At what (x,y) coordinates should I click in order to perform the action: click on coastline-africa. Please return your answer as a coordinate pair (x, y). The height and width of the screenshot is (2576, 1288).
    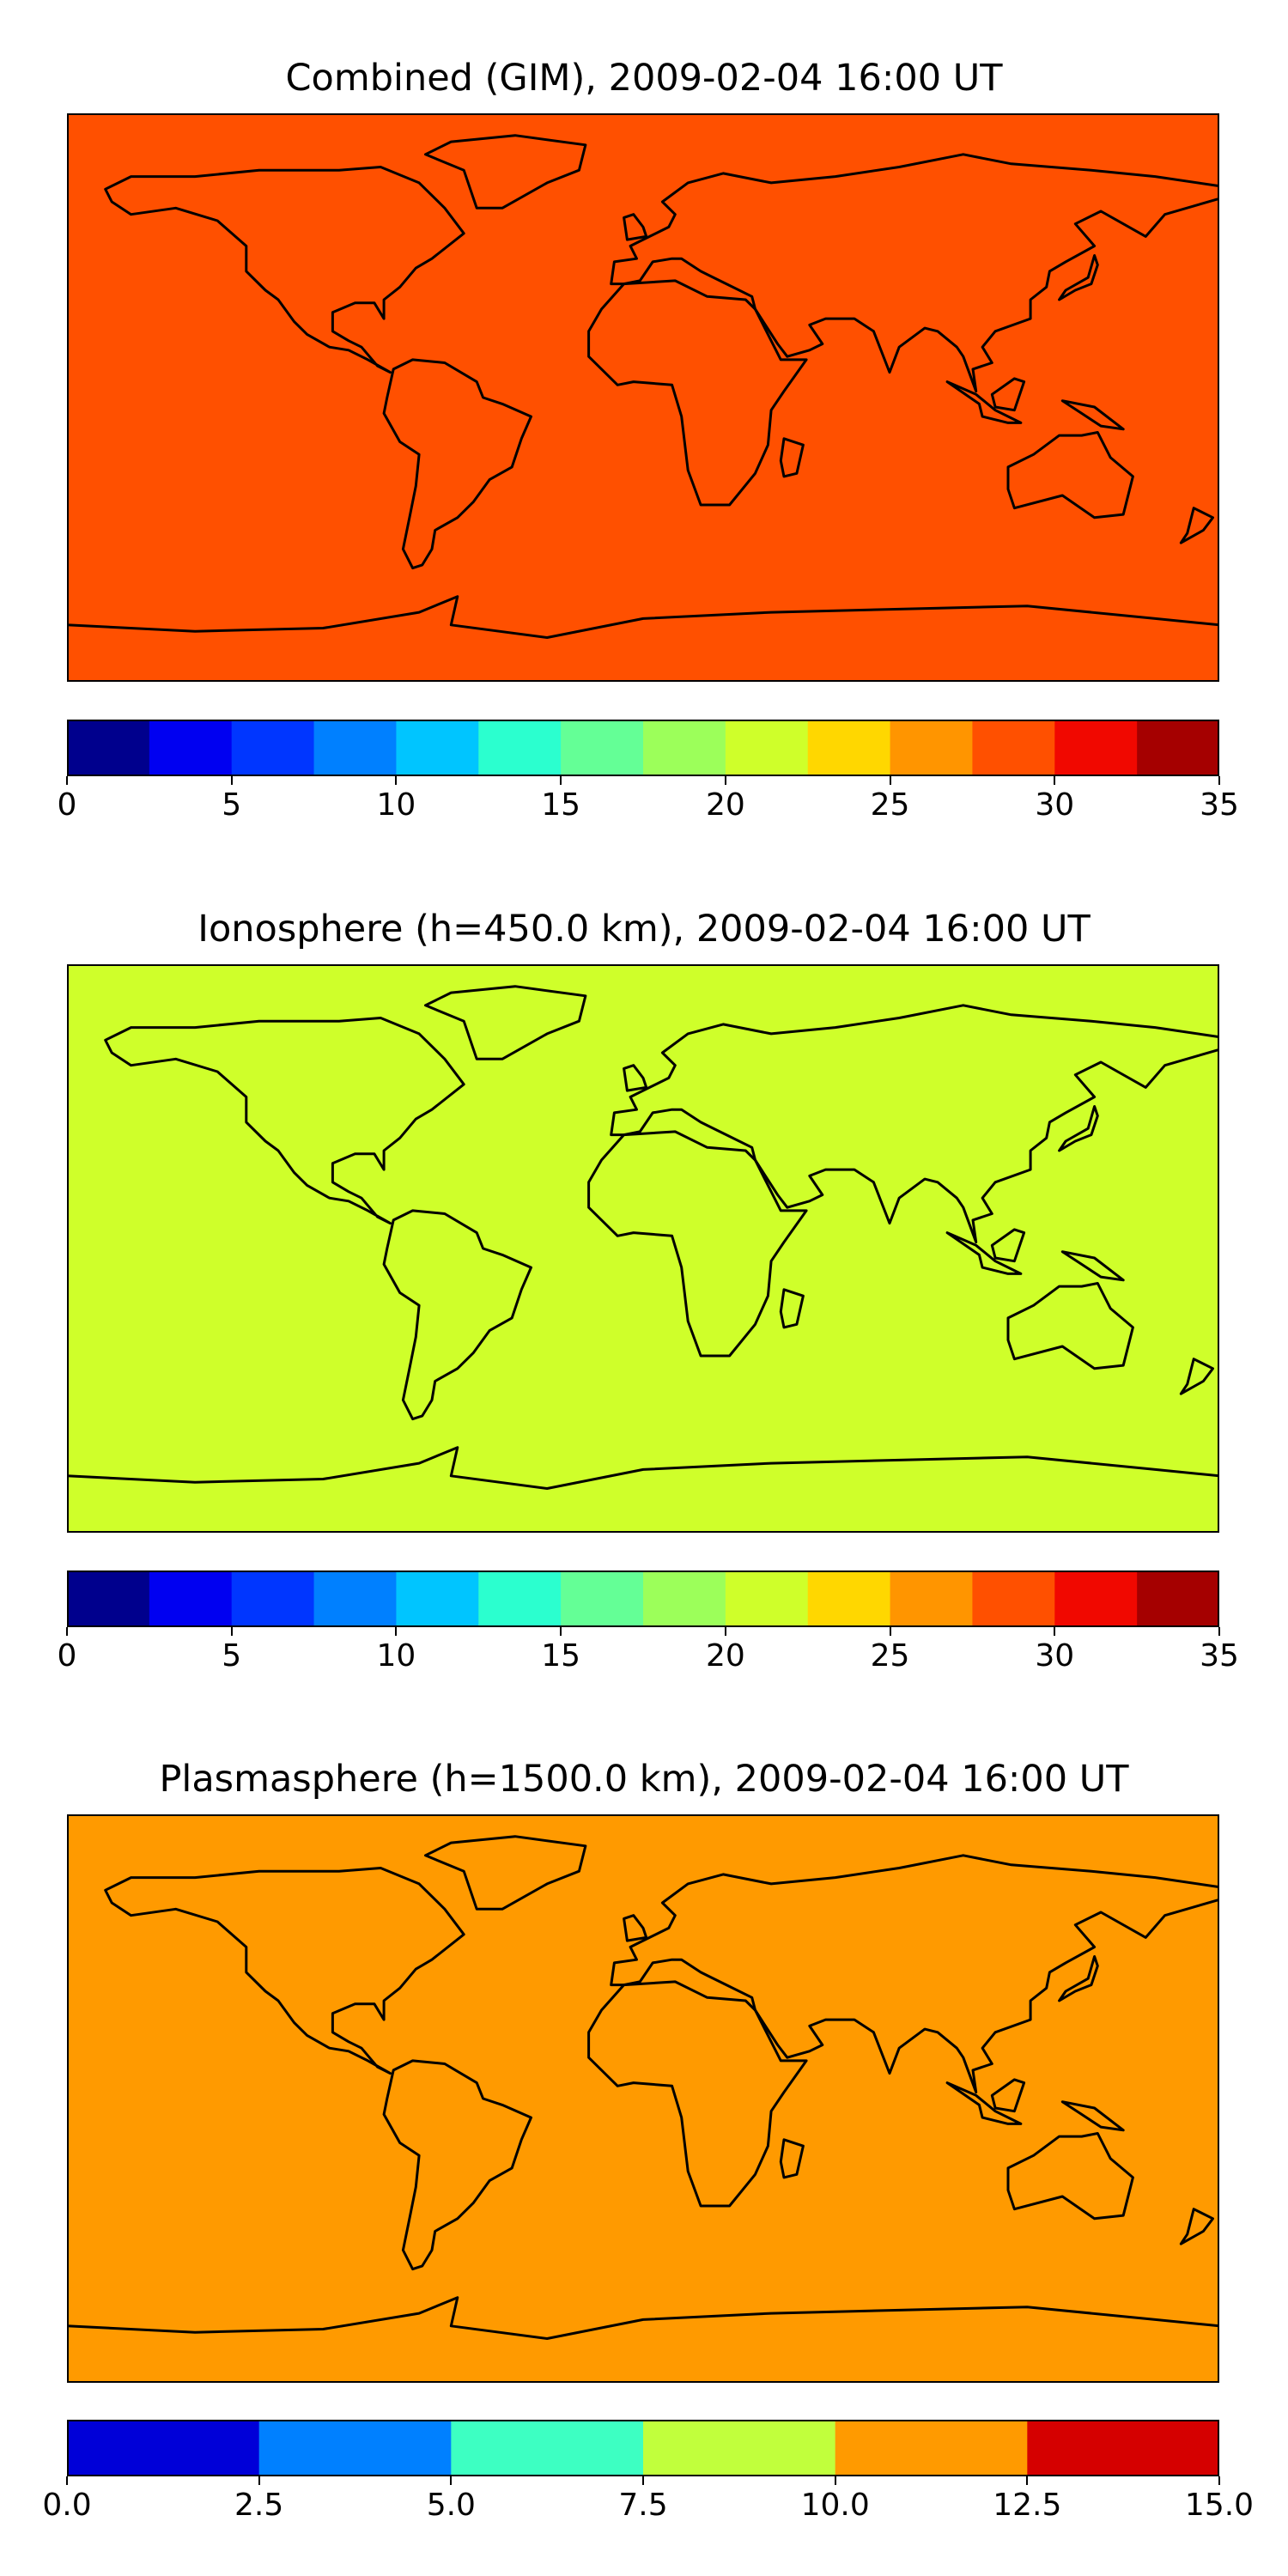
    Looking at the image, I should click on (697, 2094).